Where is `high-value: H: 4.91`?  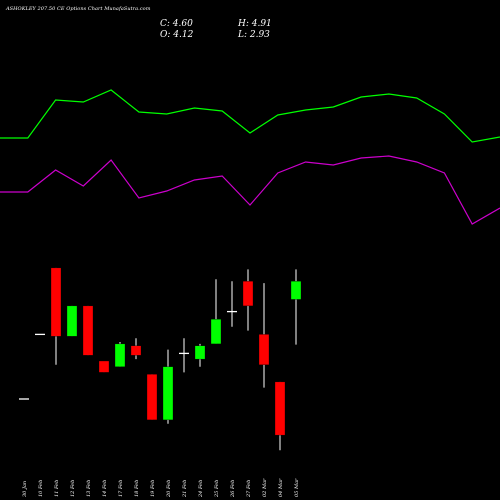
high-value: H: 4.91 is located at coordinates (255, 24).